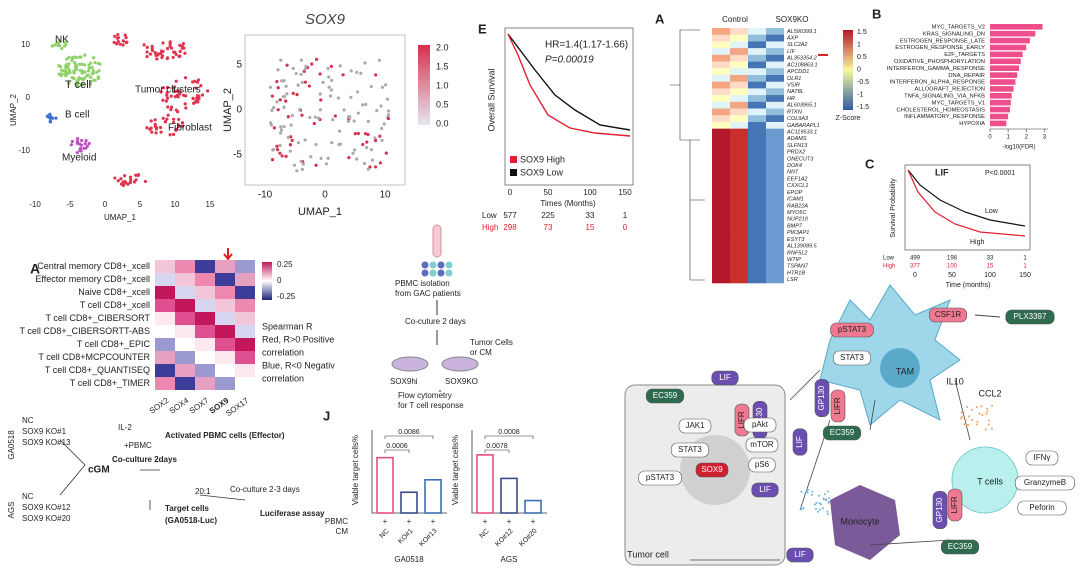  I want to click on gene-label: SLFN13, so click(797, 146).